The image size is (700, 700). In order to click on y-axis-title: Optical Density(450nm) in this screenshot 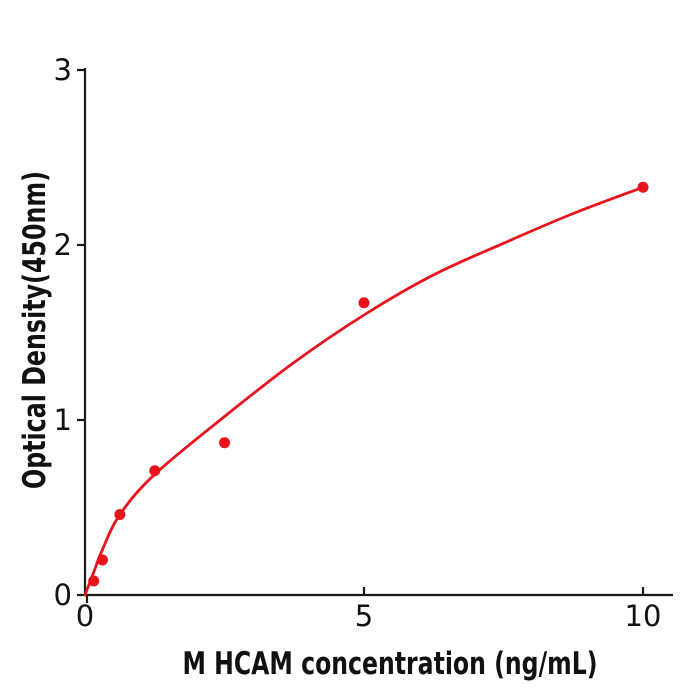, I will do `click(35, 330)`.